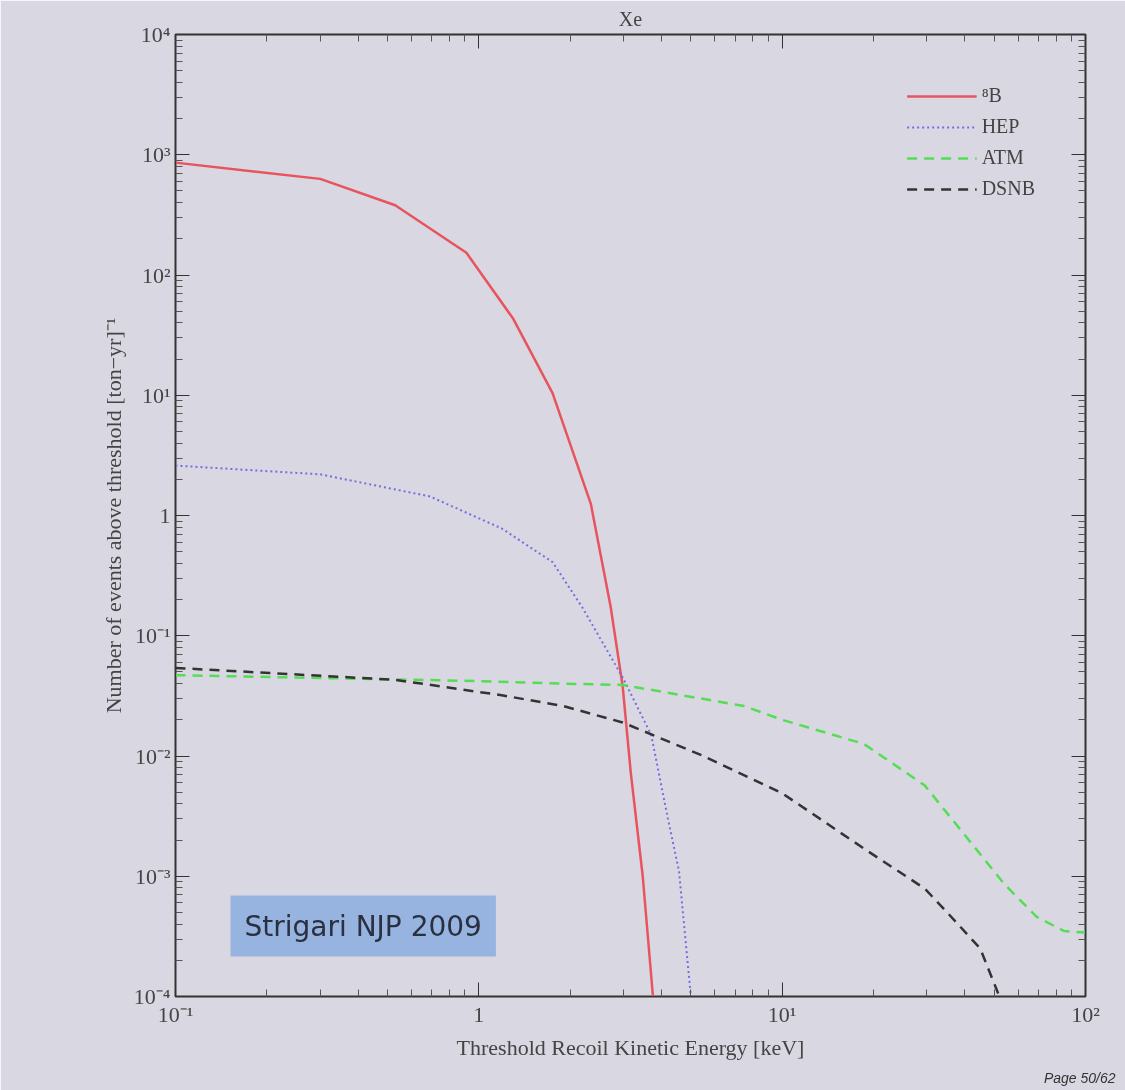 The image size is (1125, 1090). Describe the element at coordinates (1079, 1077) in the screenshot. I see `text: Page 50/62` at that location.